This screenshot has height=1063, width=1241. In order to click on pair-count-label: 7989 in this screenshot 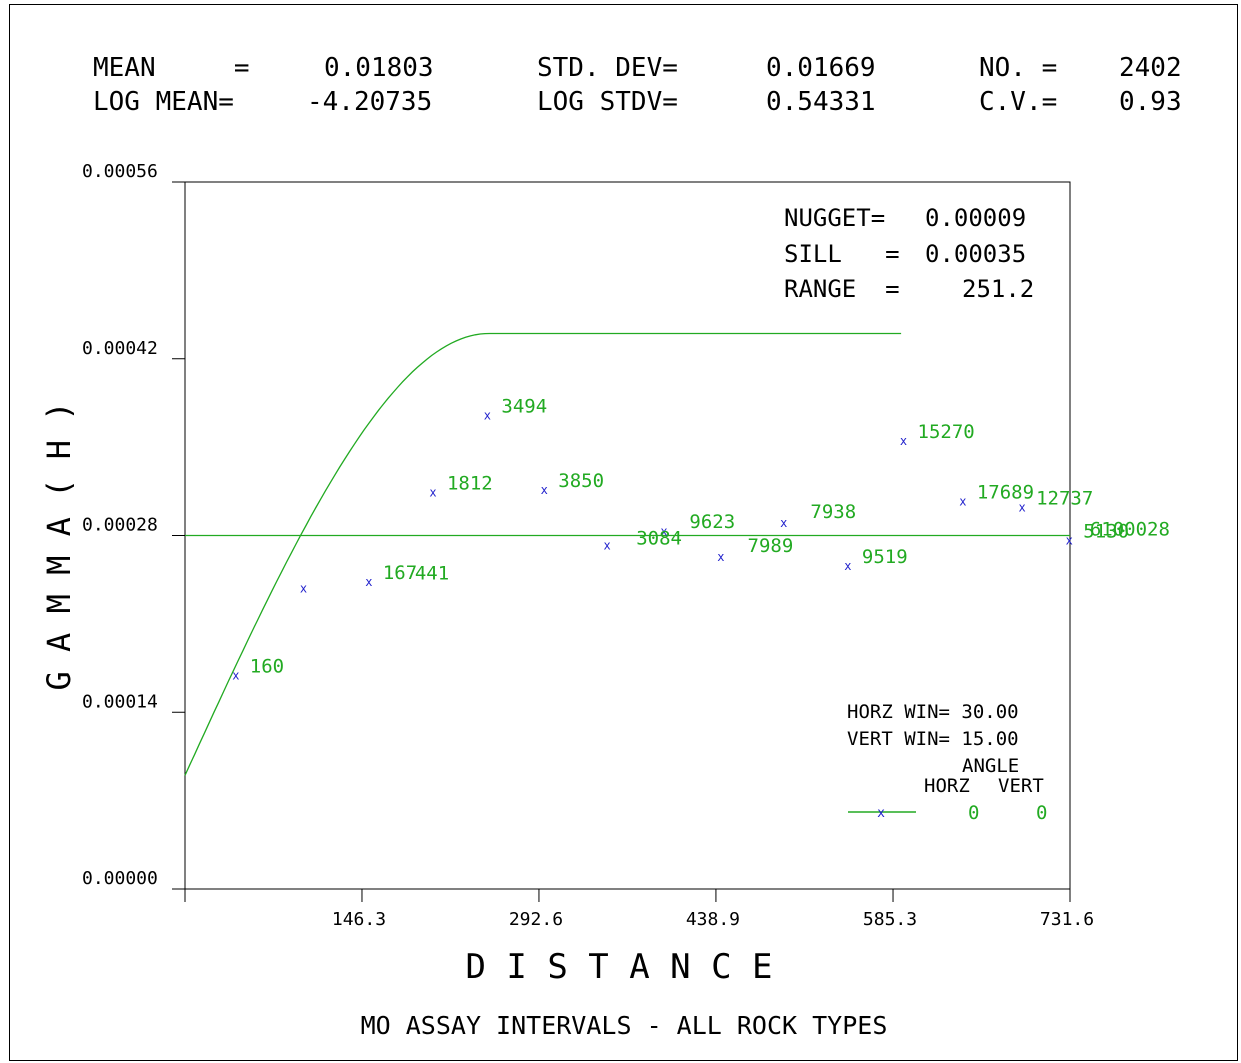, I will do `click(771, 546)`.